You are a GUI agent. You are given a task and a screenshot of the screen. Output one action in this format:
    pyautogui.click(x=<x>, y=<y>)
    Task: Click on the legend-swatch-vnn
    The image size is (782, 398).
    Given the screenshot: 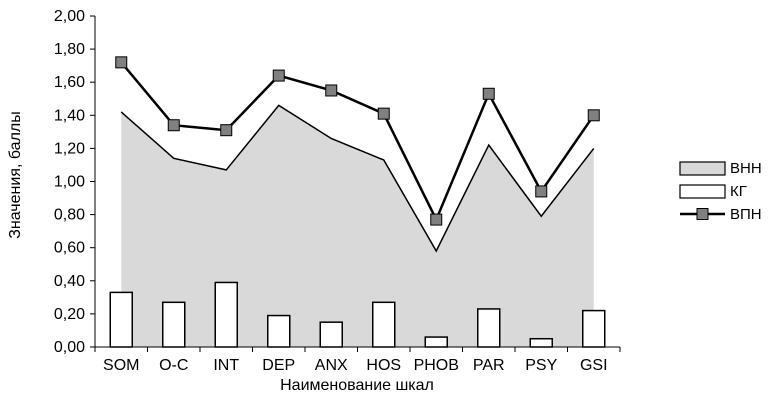 What is the action you would take?
    pyautogui.click(x=702, y=168)
    